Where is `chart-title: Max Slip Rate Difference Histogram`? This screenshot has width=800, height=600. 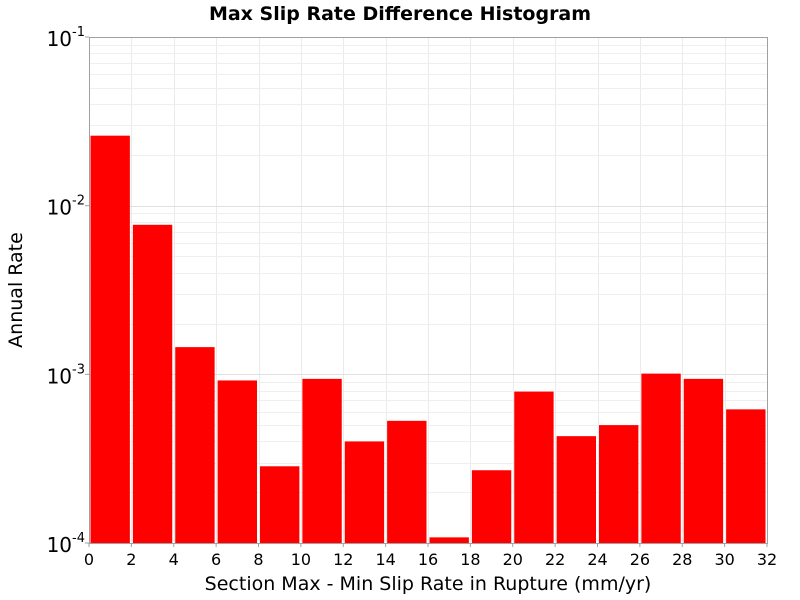
chart-title: Max Slip Rate Difference Histogram is located at coordinates (400, 14).